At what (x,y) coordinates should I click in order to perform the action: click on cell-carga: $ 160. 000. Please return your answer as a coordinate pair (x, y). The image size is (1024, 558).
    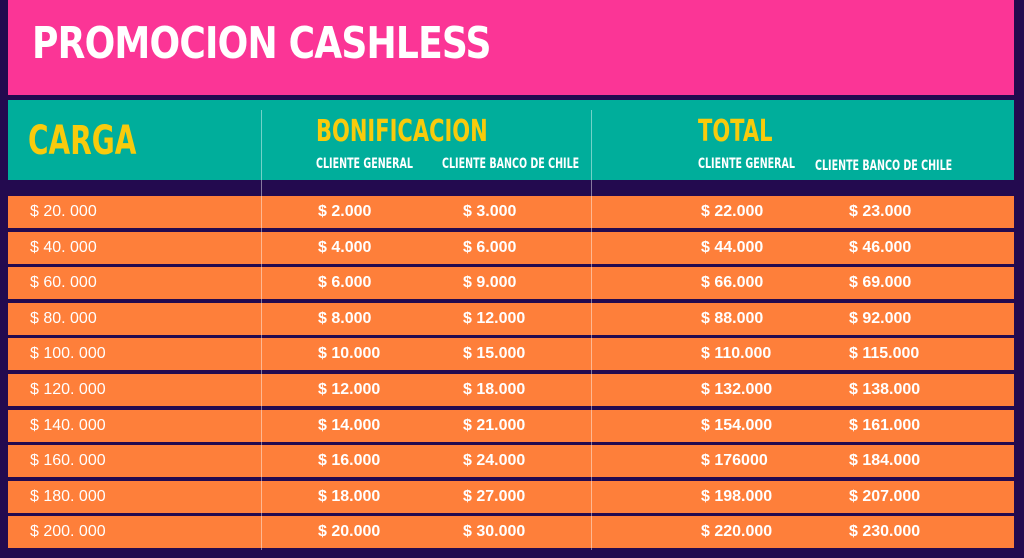
    Looking at the image, I should click on (68, 461).